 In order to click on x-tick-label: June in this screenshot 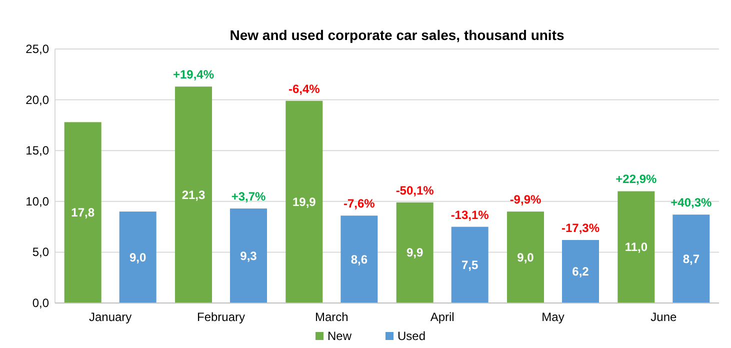, I will do `click(663, 317)`.